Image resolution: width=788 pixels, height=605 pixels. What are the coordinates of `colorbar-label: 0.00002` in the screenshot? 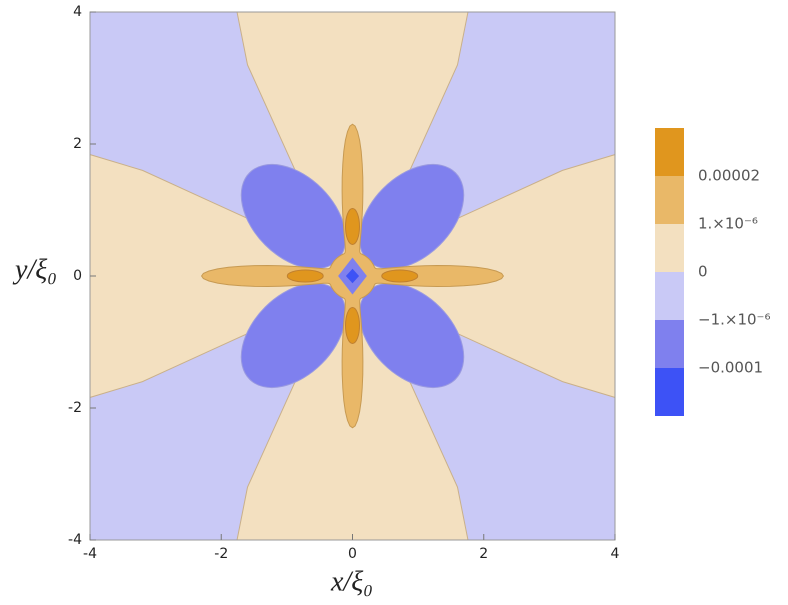 It's located at (729, 176).